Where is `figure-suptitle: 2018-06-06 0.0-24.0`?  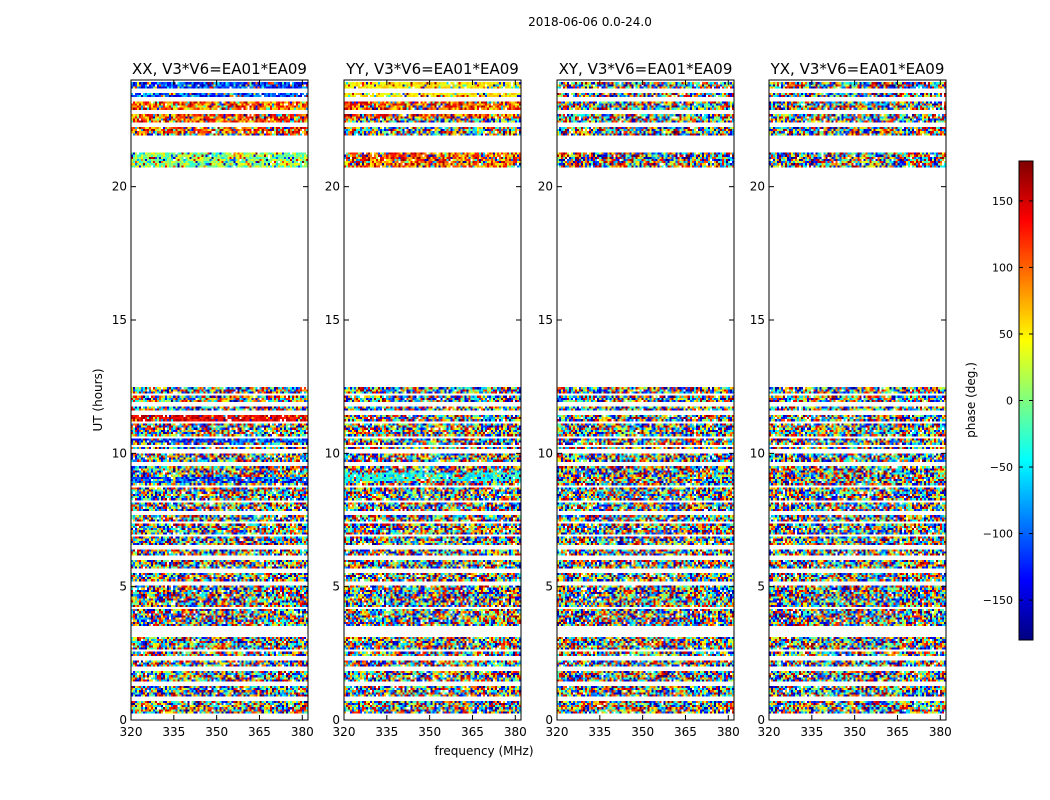 figure-suptitle: 2018-06-06 0.0-24.0 is located at coordinates (590, 22).